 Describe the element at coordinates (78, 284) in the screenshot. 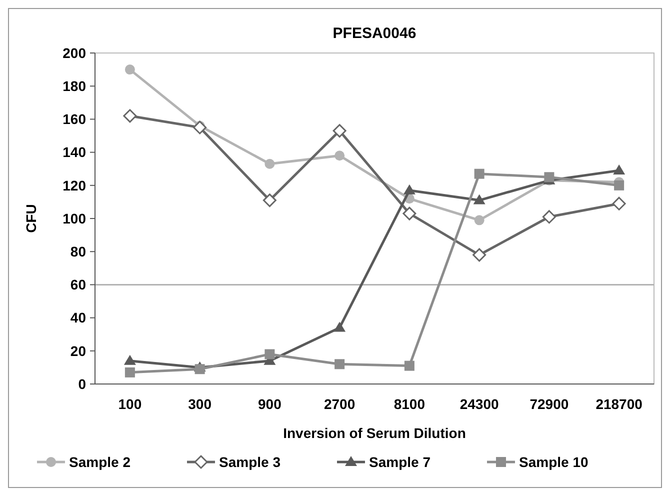

I see `y-tick-label: 60` at that location.